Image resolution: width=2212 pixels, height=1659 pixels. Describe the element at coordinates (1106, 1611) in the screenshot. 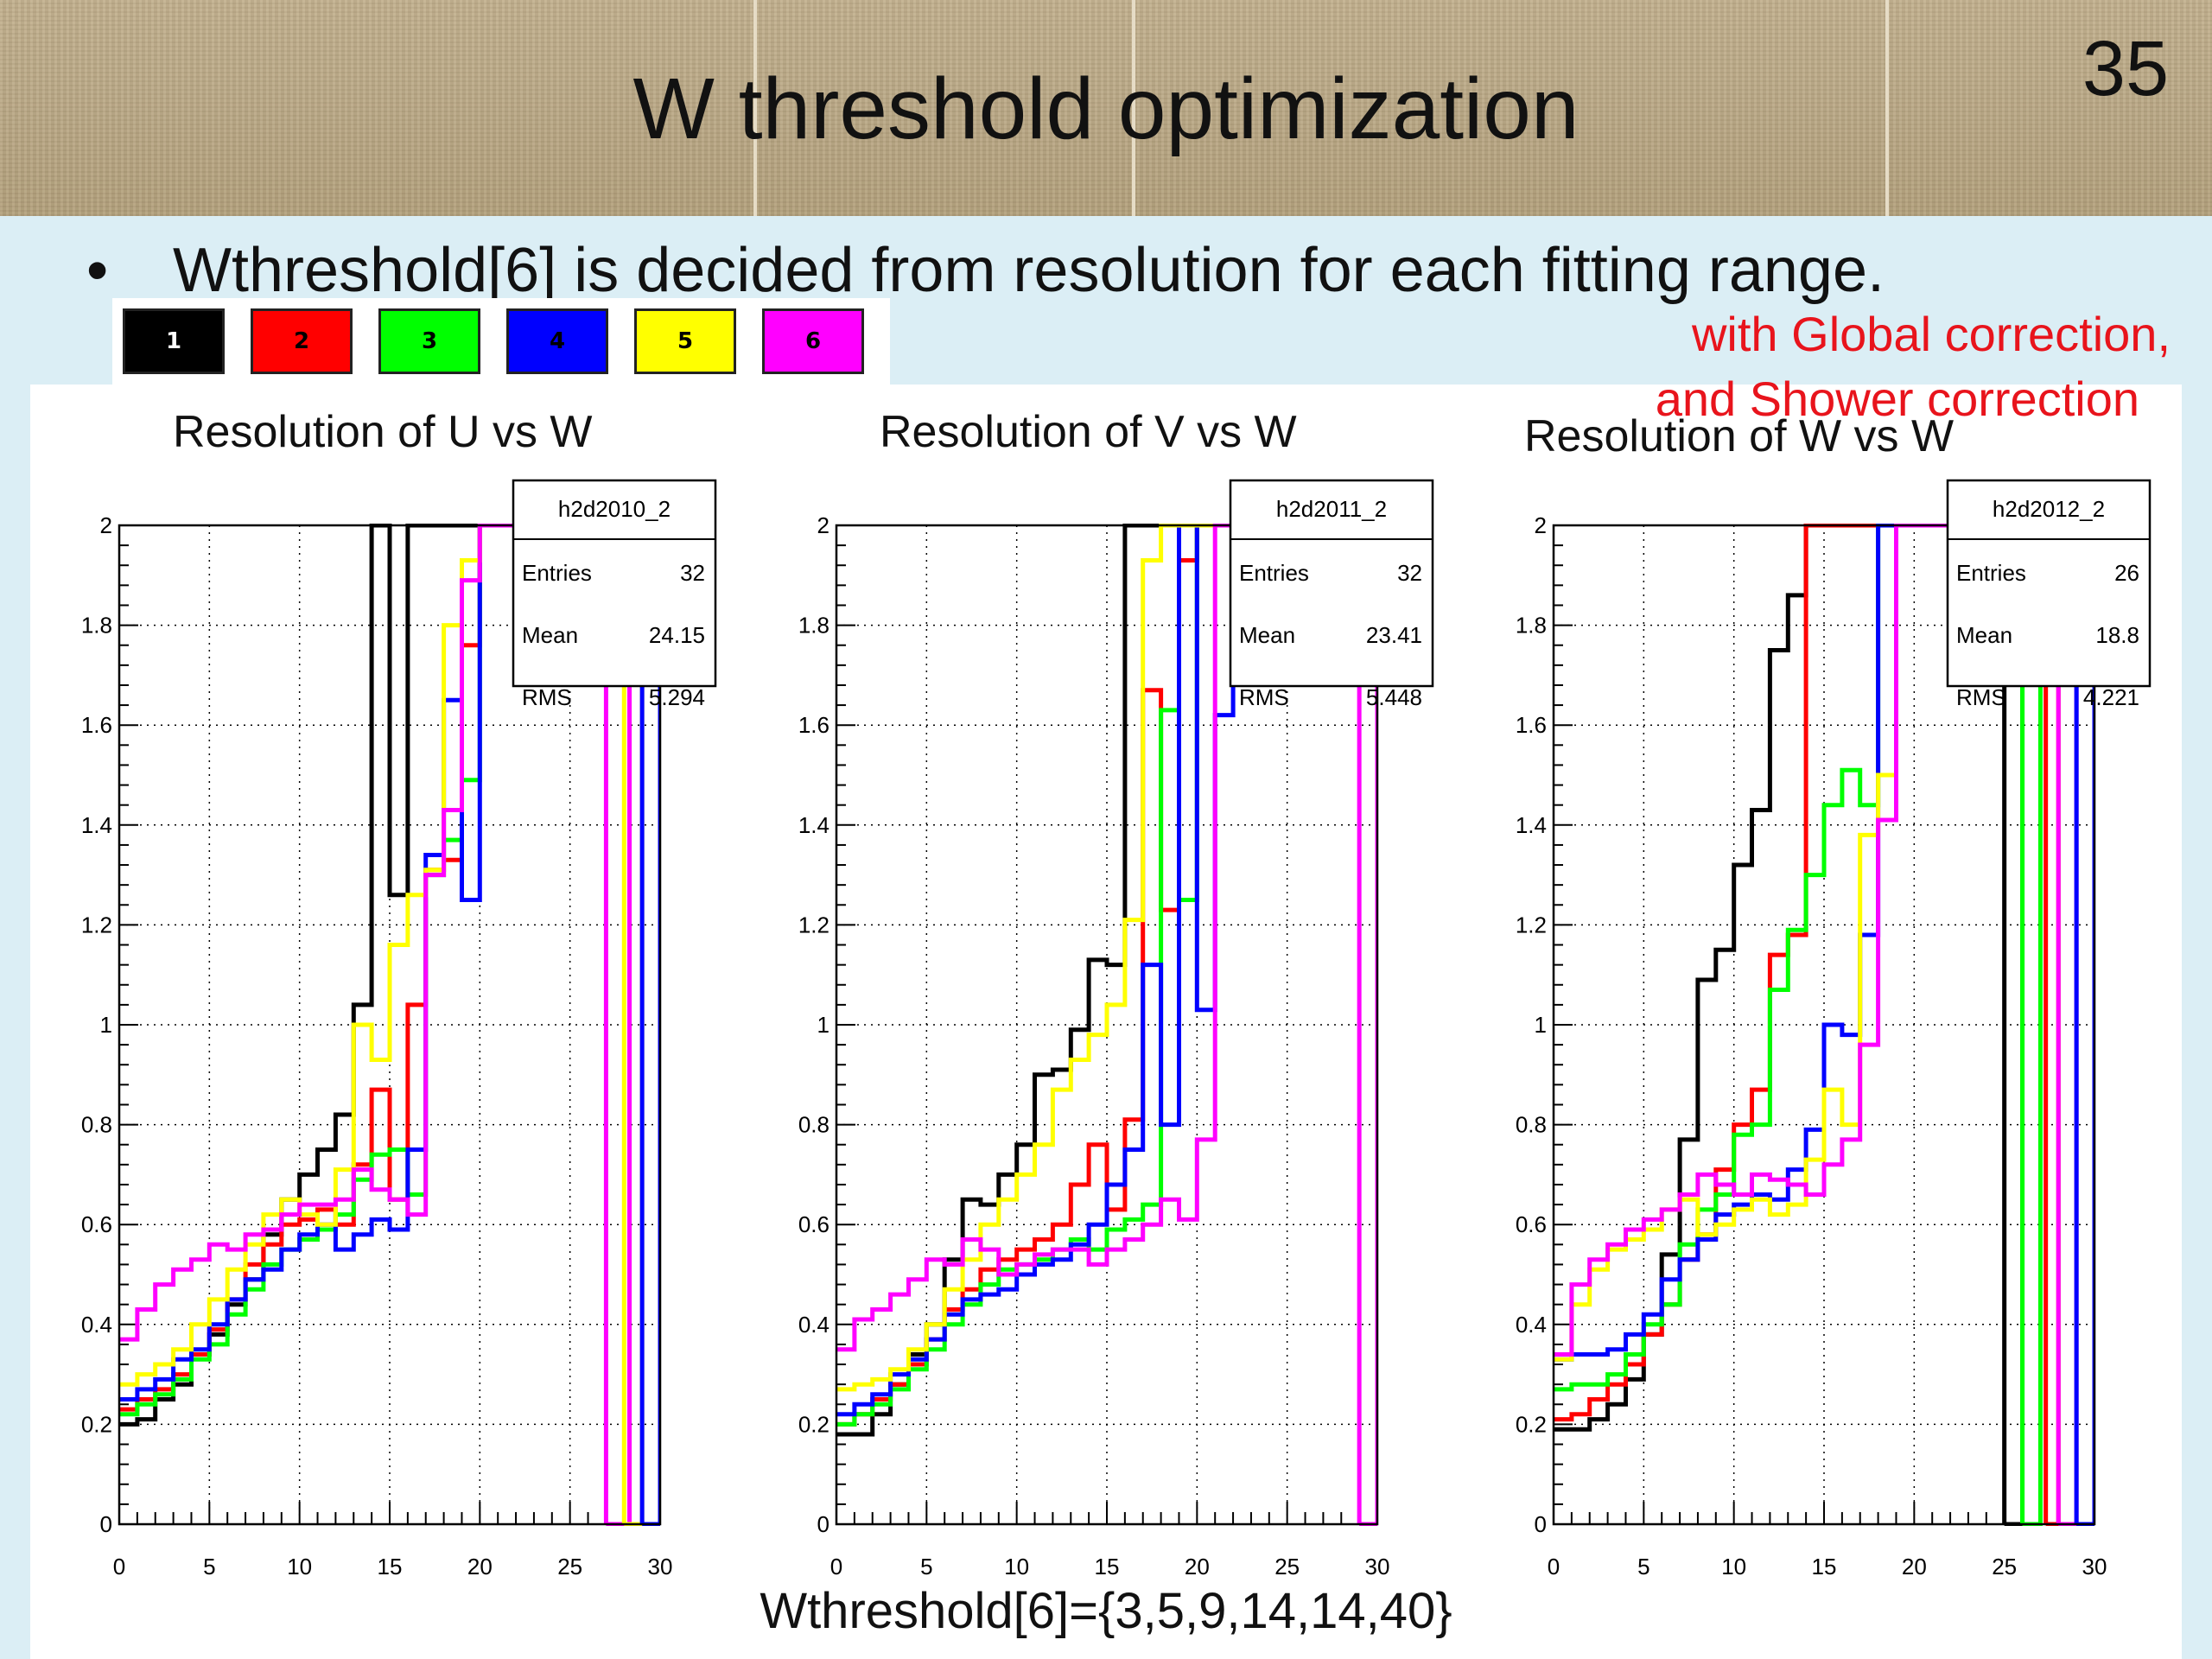

I see `x-axis-caption: Wthreshold[6]={3,5,9,14,14,40}` at that location.